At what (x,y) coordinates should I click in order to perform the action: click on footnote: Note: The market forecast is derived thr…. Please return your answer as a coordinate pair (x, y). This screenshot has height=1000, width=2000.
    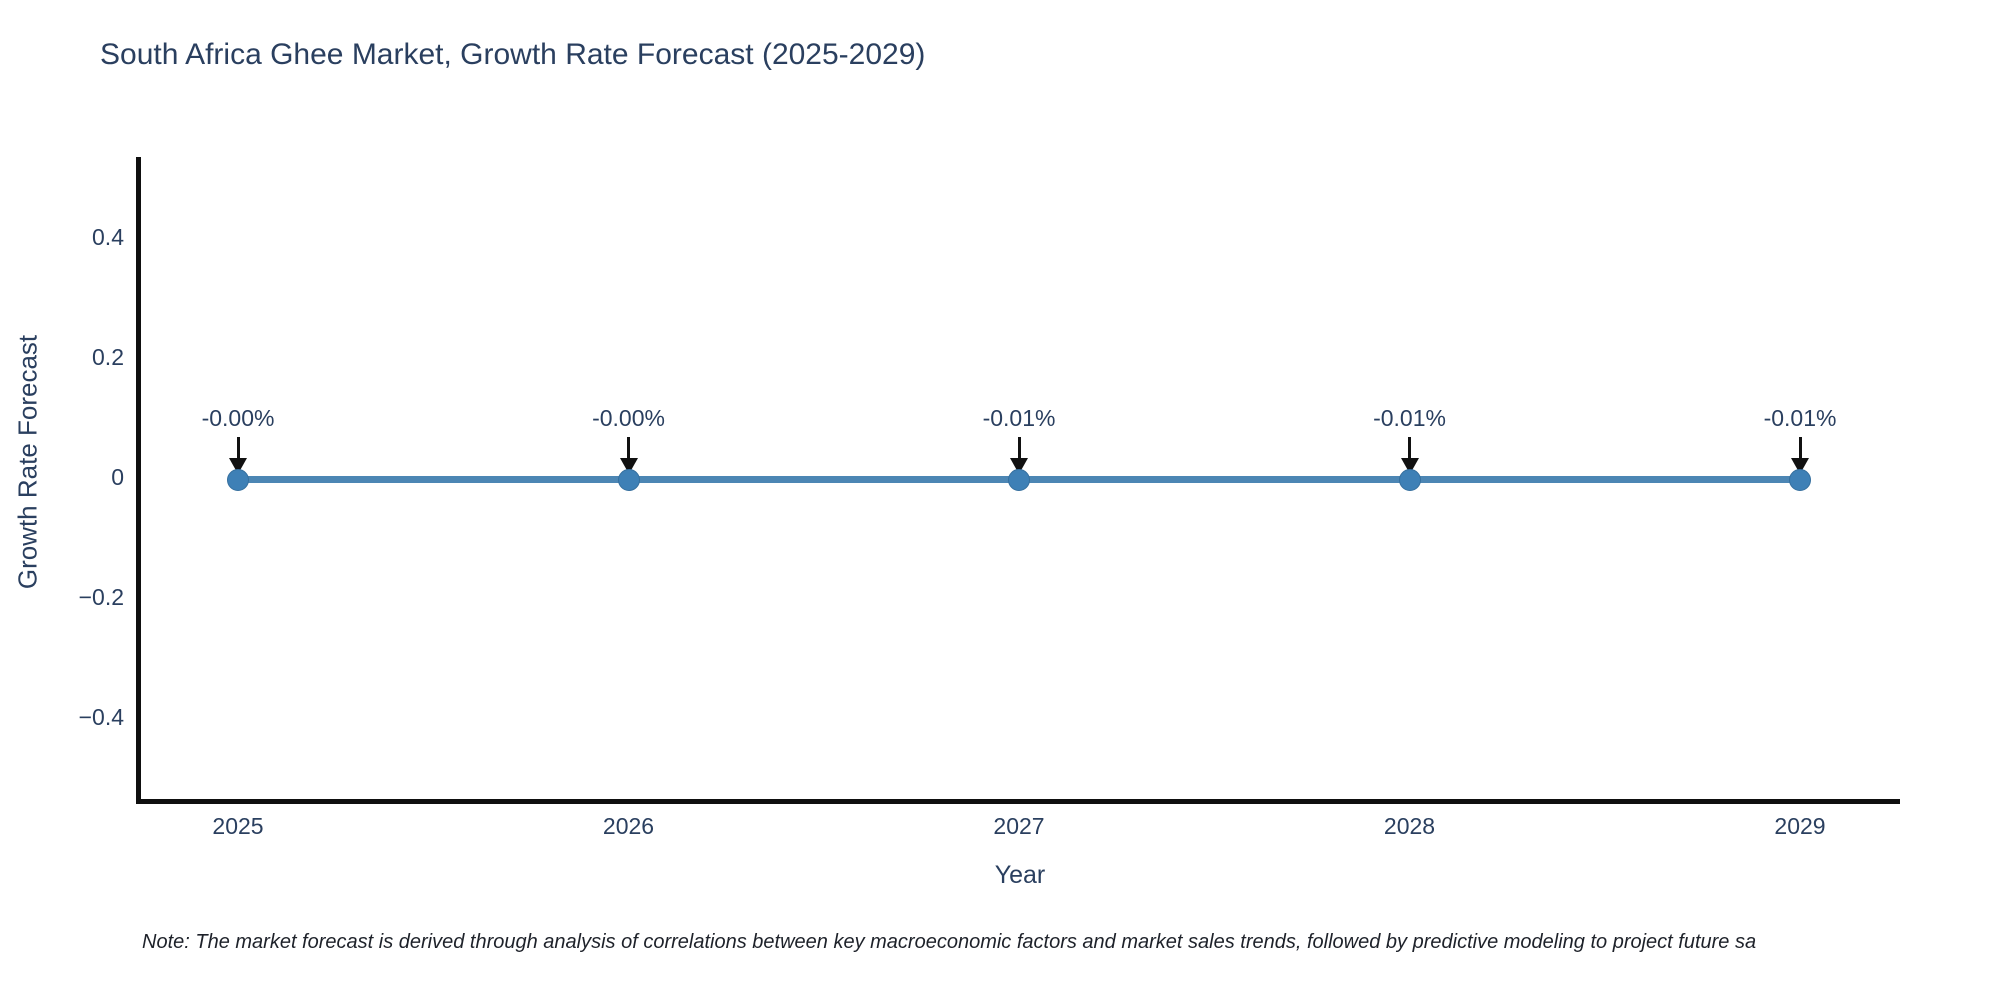
    Looking at the image, I should click on (949, 942).